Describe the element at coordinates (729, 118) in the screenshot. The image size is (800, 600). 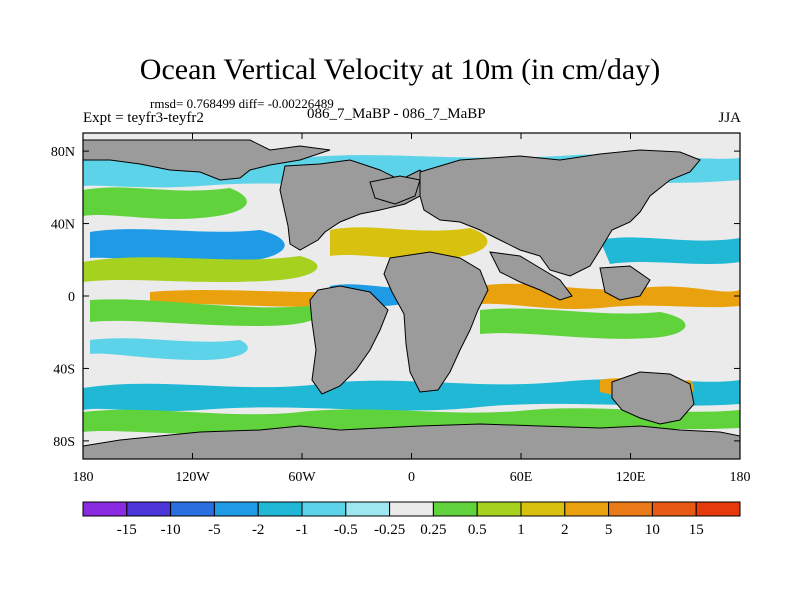
I see `season-label: JJA` at that location.